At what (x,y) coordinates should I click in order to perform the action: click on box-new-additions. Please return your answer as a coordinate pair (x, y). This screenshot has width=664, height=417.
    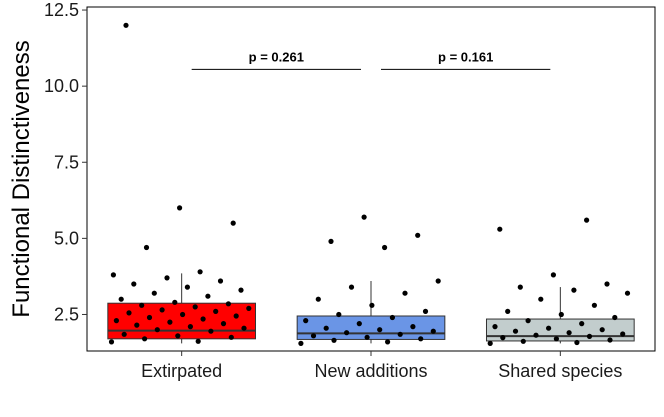
    Looking at the image, I should click on (371, 312).